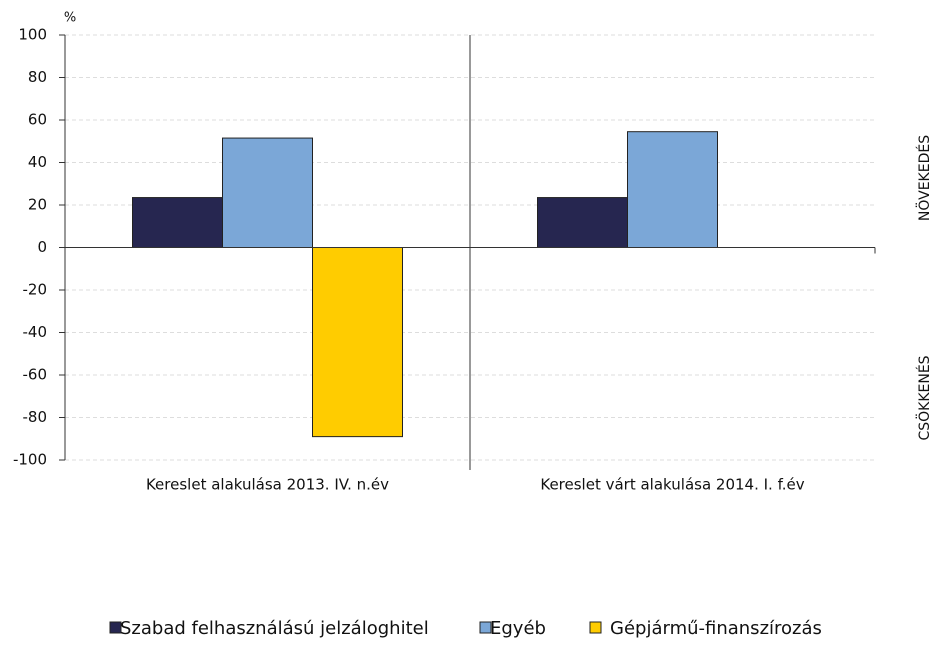  What do you see at coordinates (30, 460) in the screenshot?
I see `y-tick-label: -100` at bounding box center [30, 460].